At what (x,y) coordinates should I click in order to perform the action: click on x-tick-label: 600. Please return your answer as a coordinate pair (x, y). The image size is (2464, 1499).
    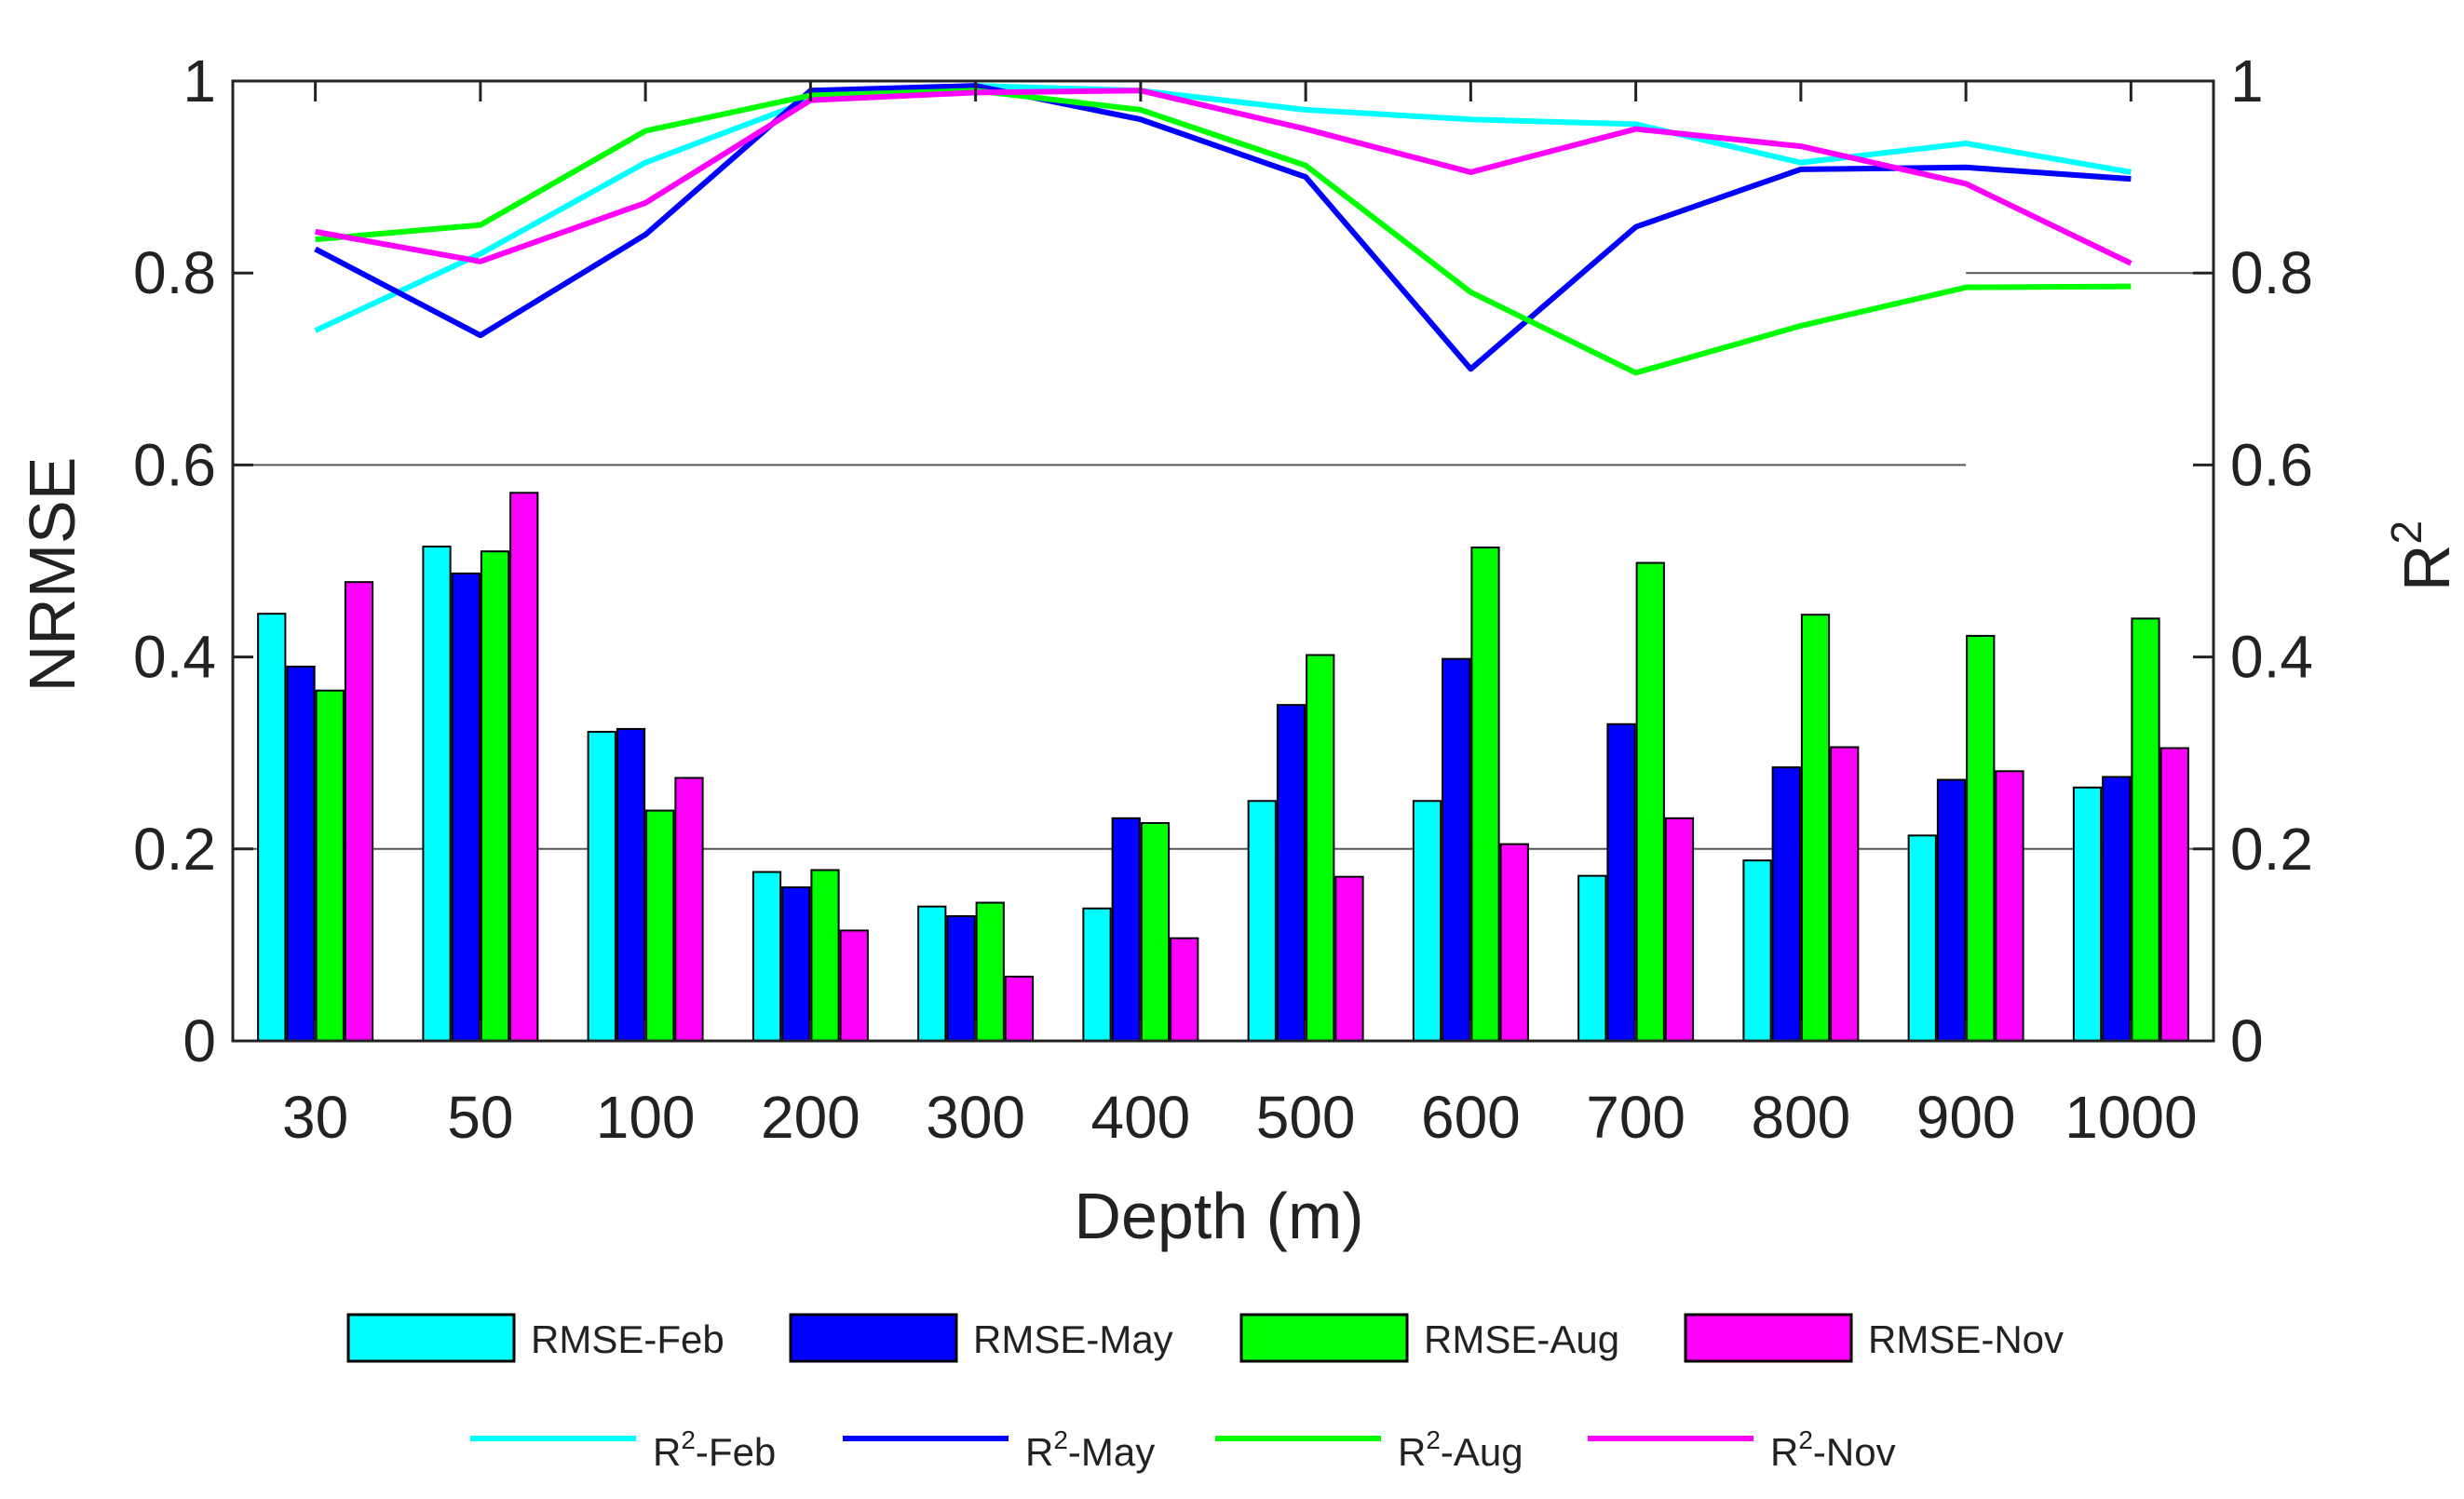
    Looking at the image, I should click on (1471, 1117).